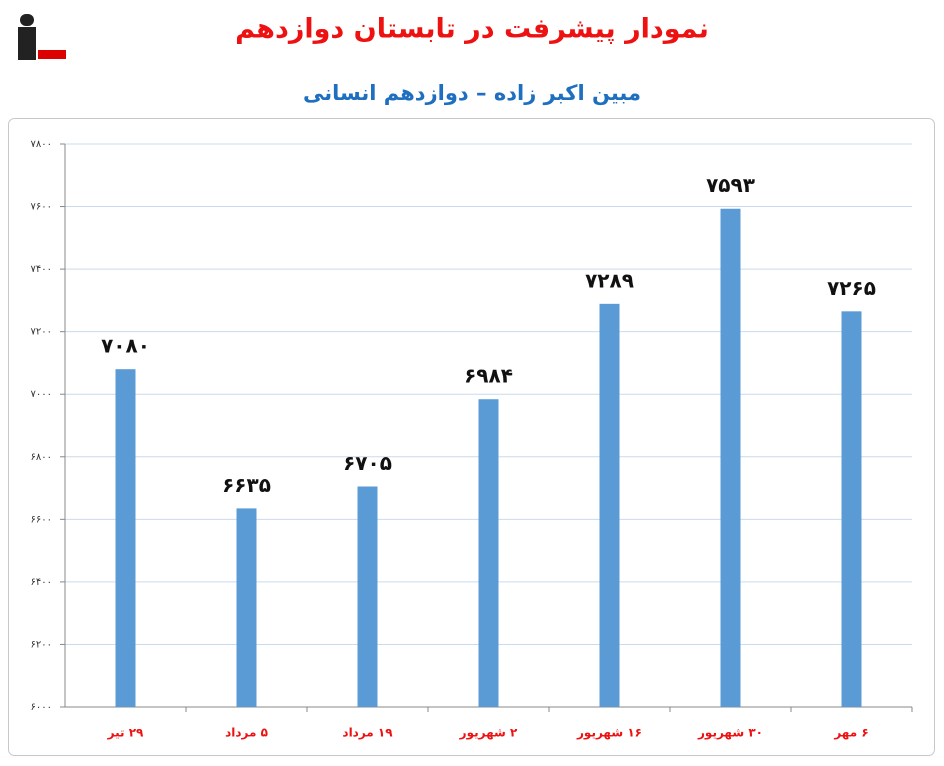 This screenshot has width=944, height=766. I want to click on data-label: ۶۹۸۴, so click(488, 376).